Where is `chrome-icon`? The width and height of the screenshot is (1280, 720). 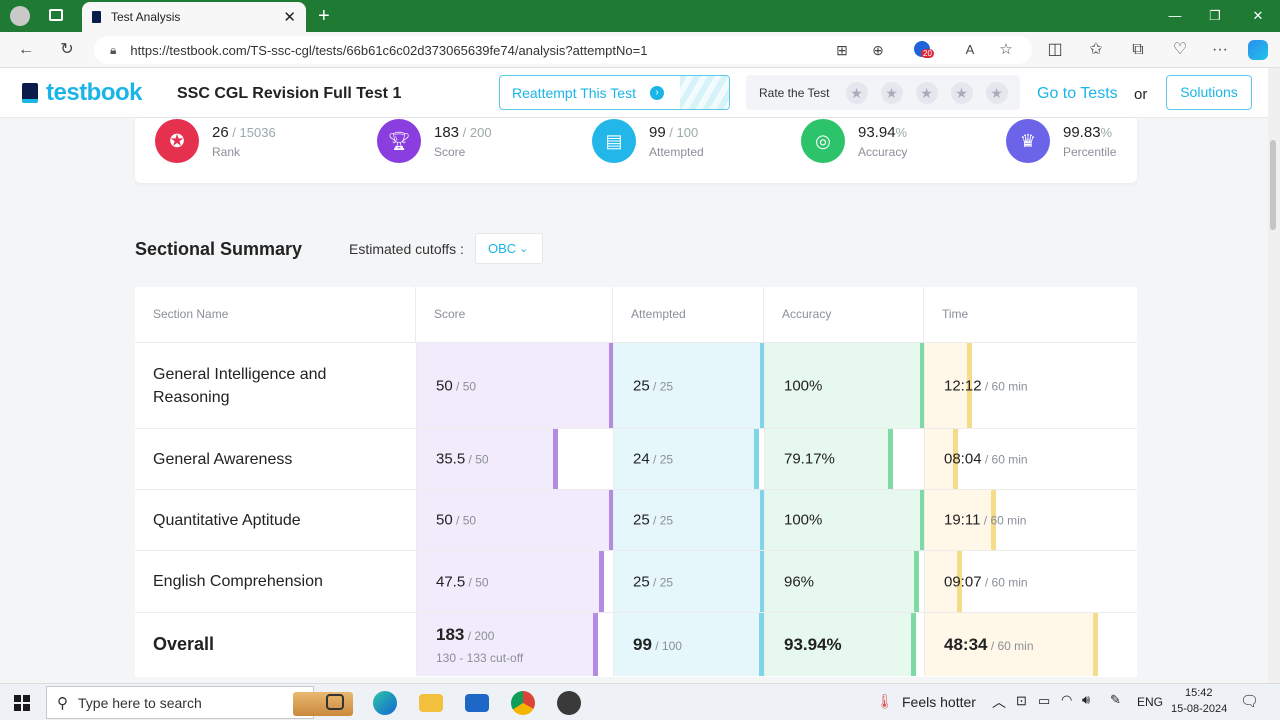 chrome-icon is located at coordinates (523, 703).